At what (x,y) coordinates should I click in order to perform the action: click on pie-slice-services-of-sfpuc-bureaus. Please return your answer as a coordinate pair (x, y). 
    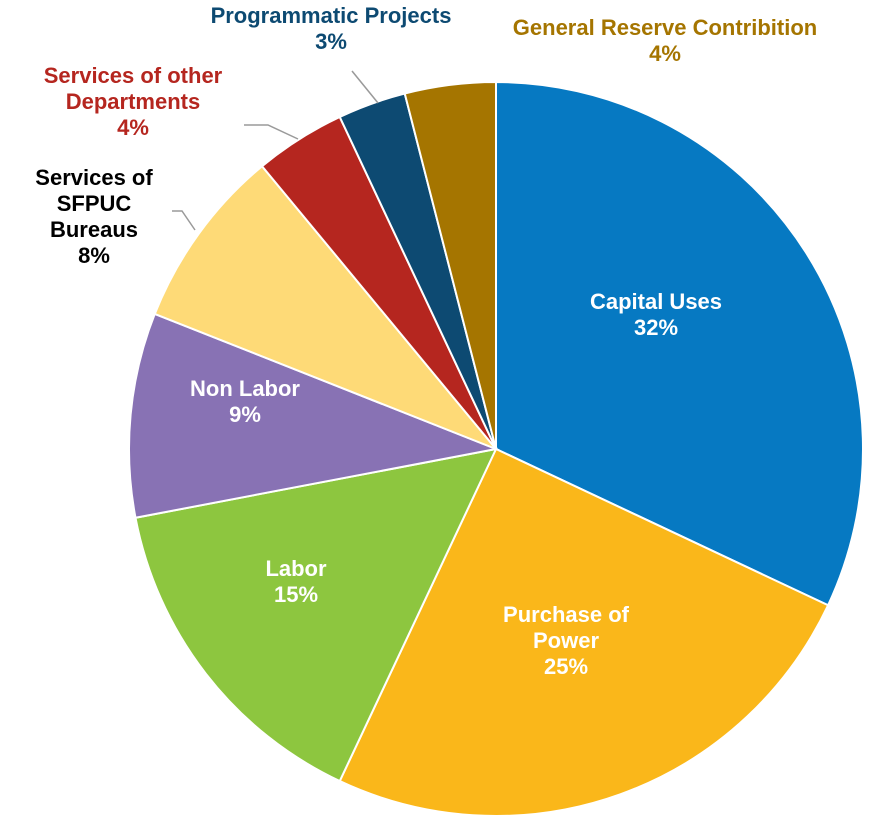
    Looking at the image, I should click on (325, 307).